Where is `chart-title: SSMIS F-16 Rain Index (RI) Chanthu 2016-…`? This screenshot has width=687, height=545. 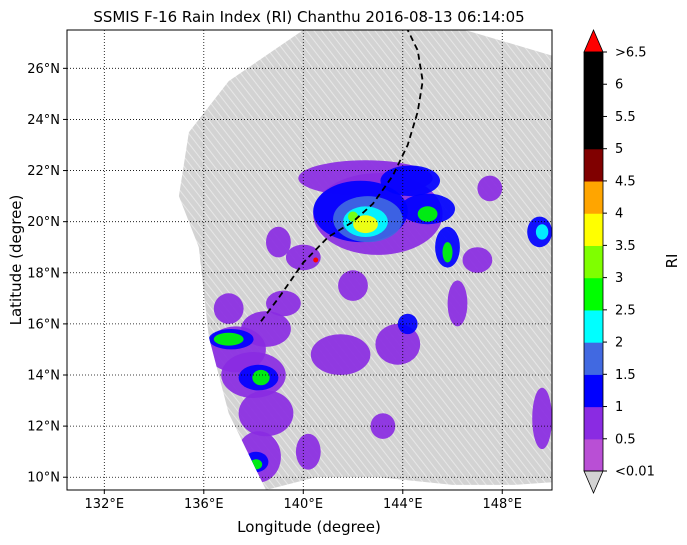
chart-title: SSMIS F-16 Rain Index (RI) Chanthu 2016-… is located at coordinates (308, 17).